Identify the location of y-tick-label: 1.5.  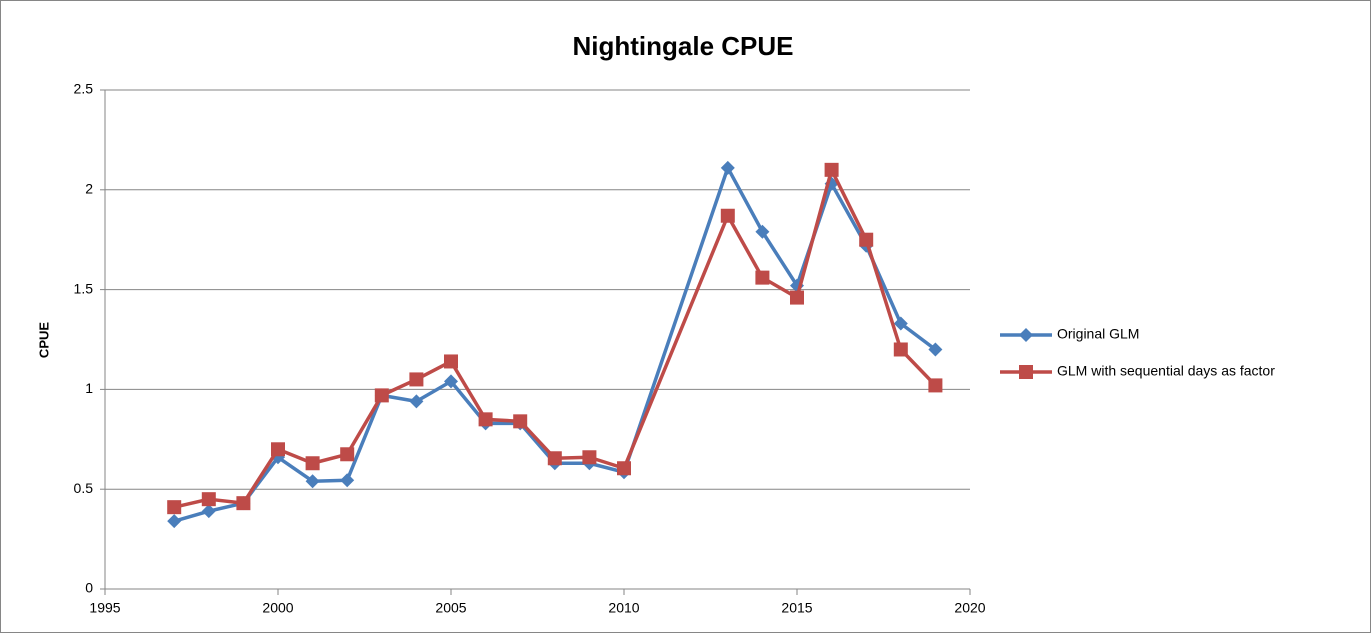
(84, 288).